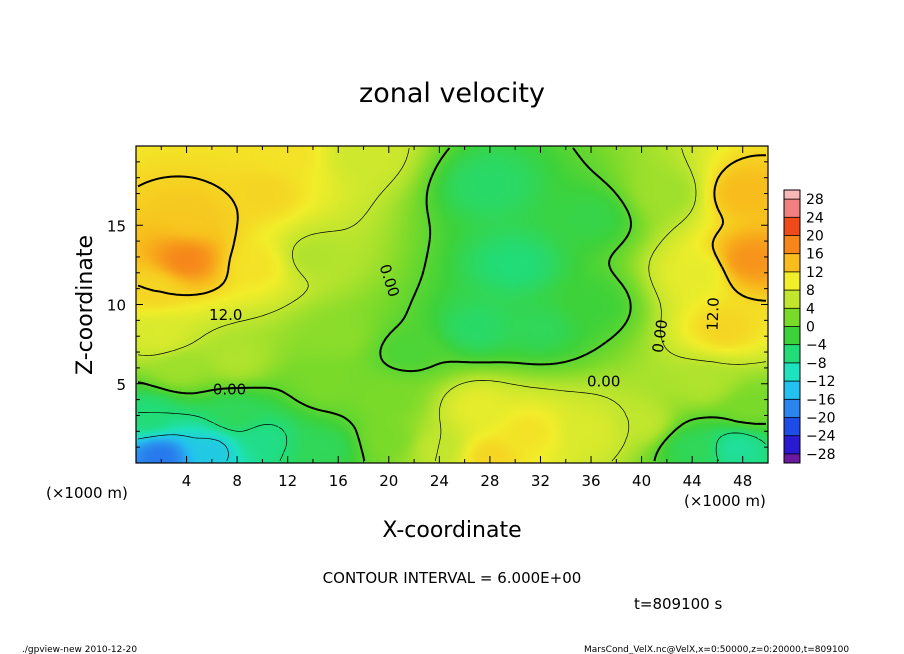  I want to click on x-tick-label: 40, so click(641, 481).